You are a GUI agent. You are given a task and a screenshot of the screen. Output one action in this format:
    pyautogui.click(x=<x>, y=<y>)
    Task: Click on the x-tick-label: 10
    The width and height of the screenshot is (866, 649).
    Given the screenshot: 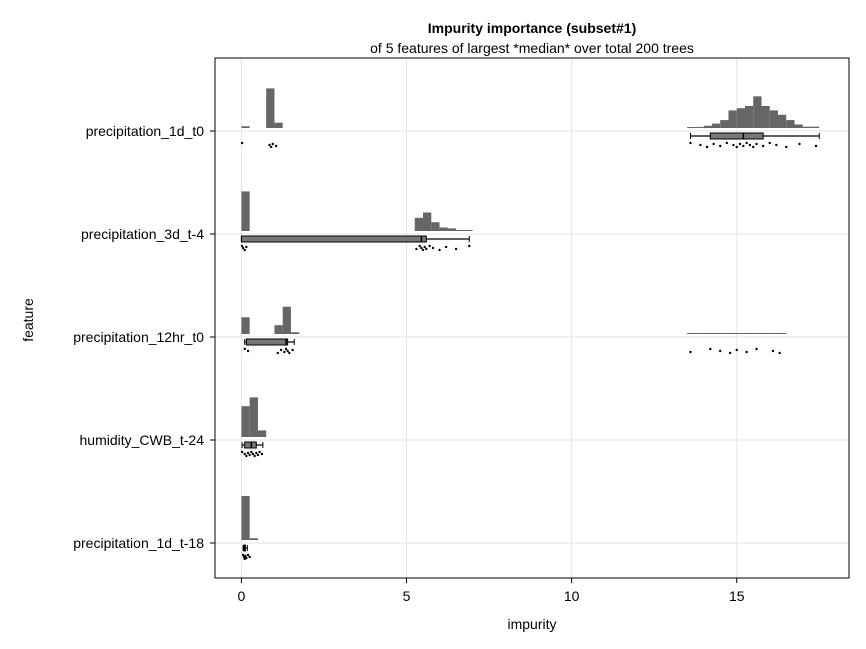 What is the action you would take?
    pyautogui.click(x=572, y=596)
    